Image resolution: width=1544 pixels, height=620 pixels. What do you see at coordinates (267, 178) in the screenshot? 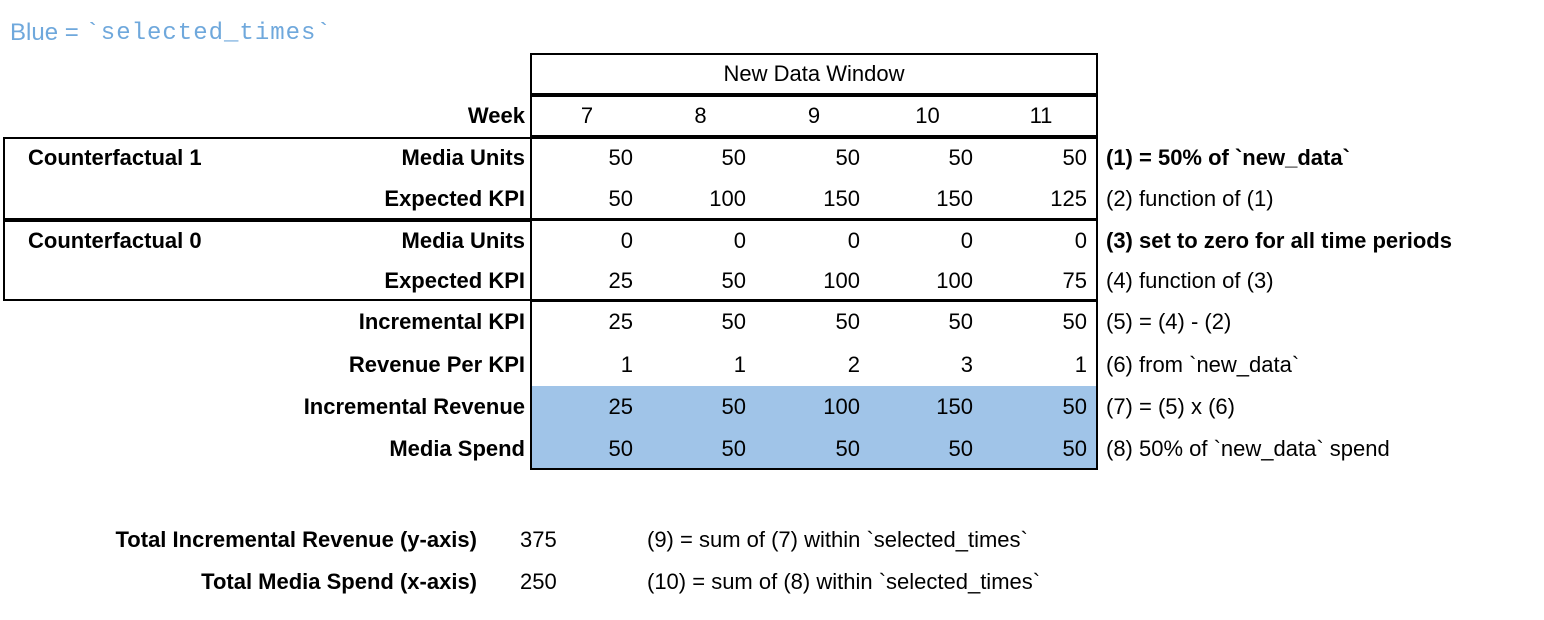
I see `counterfactual-1-box` at bounding box center [267, 178].